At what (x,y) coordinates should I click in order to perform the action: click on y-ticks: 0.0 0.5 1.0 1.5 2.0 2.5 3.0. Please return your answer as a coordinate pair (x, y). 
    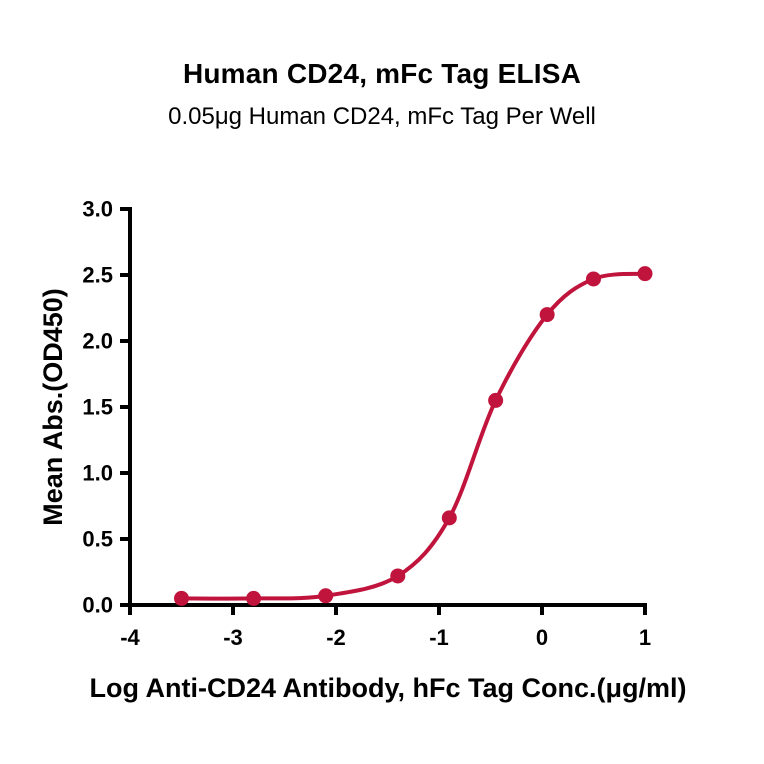
    Looking at the image, I should click on (106, 407).